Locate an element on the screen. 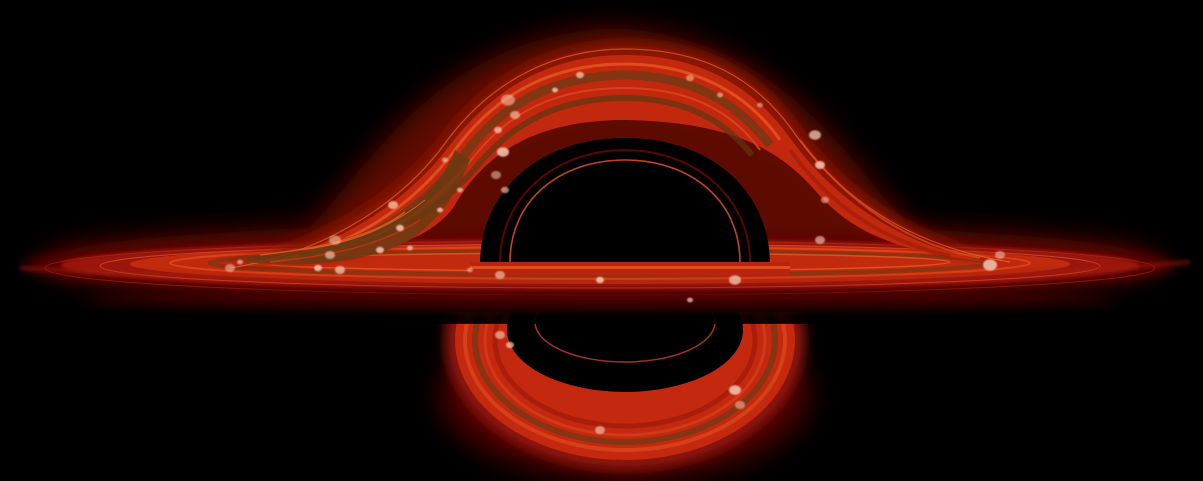 This screenshot has width=1203, height=481. lower-lensed-ring is located at coordinates (625, 391).